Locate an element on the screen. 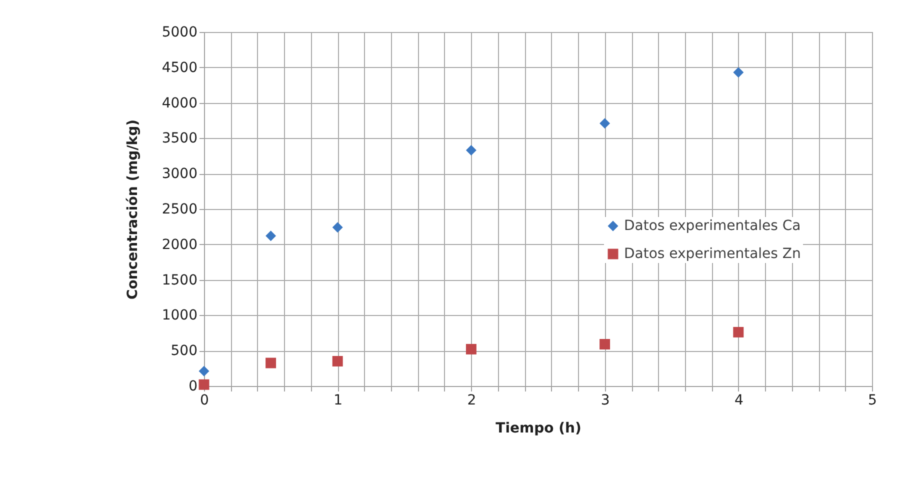  legend-label: Datos experimentales Ca is located at coordinates (712, 226).